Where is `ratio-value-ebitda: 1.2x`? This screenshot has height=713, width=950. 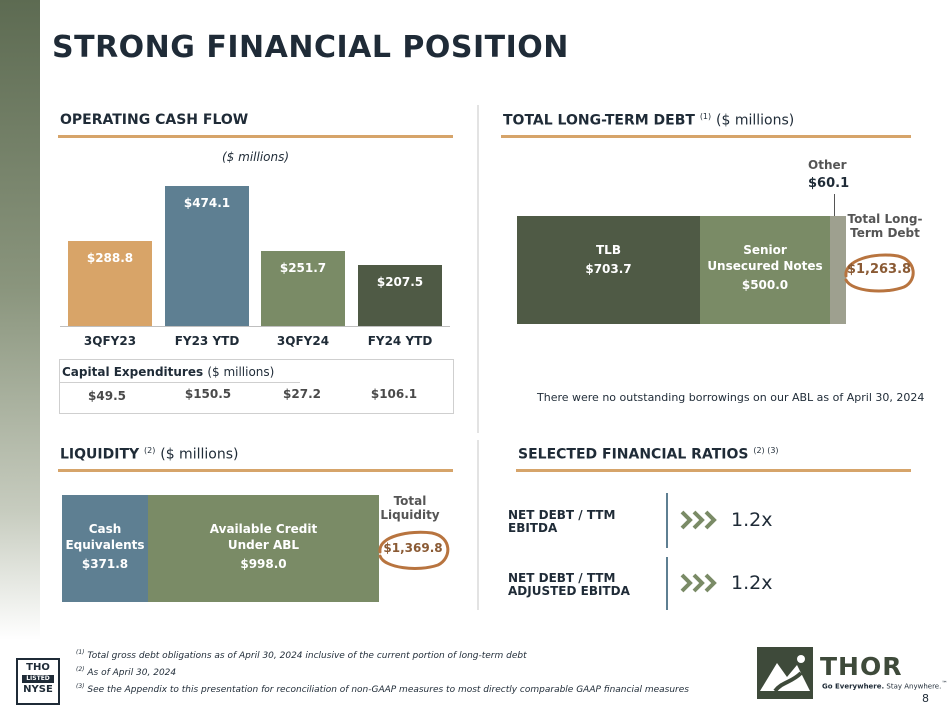
ratio-value-ebitda: 1.2x is located at coordinates (752, 520).